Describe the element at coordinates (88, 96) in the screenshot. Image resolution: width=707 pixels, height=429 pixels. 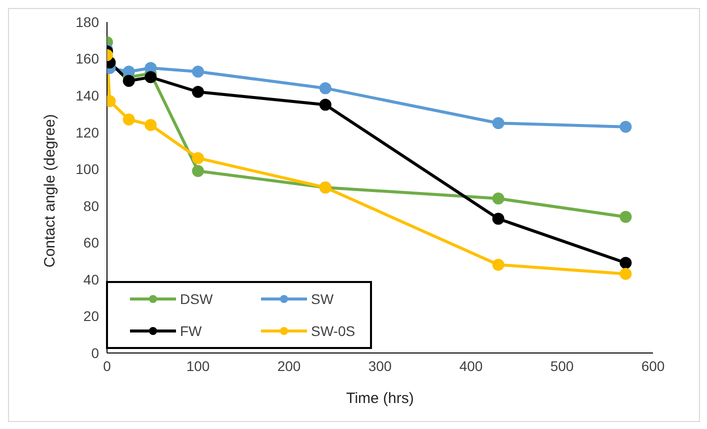
I see `y-tick-label: 140` at that location.